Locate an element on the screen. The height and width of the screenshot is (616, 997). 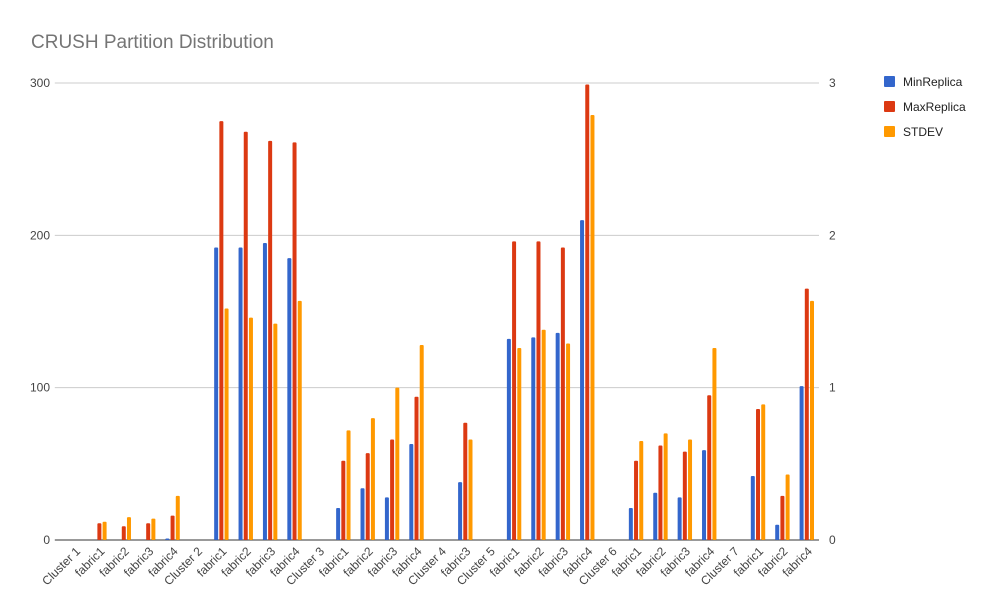
y-left-tick-label: 0 is located at coordinates (46, 540).